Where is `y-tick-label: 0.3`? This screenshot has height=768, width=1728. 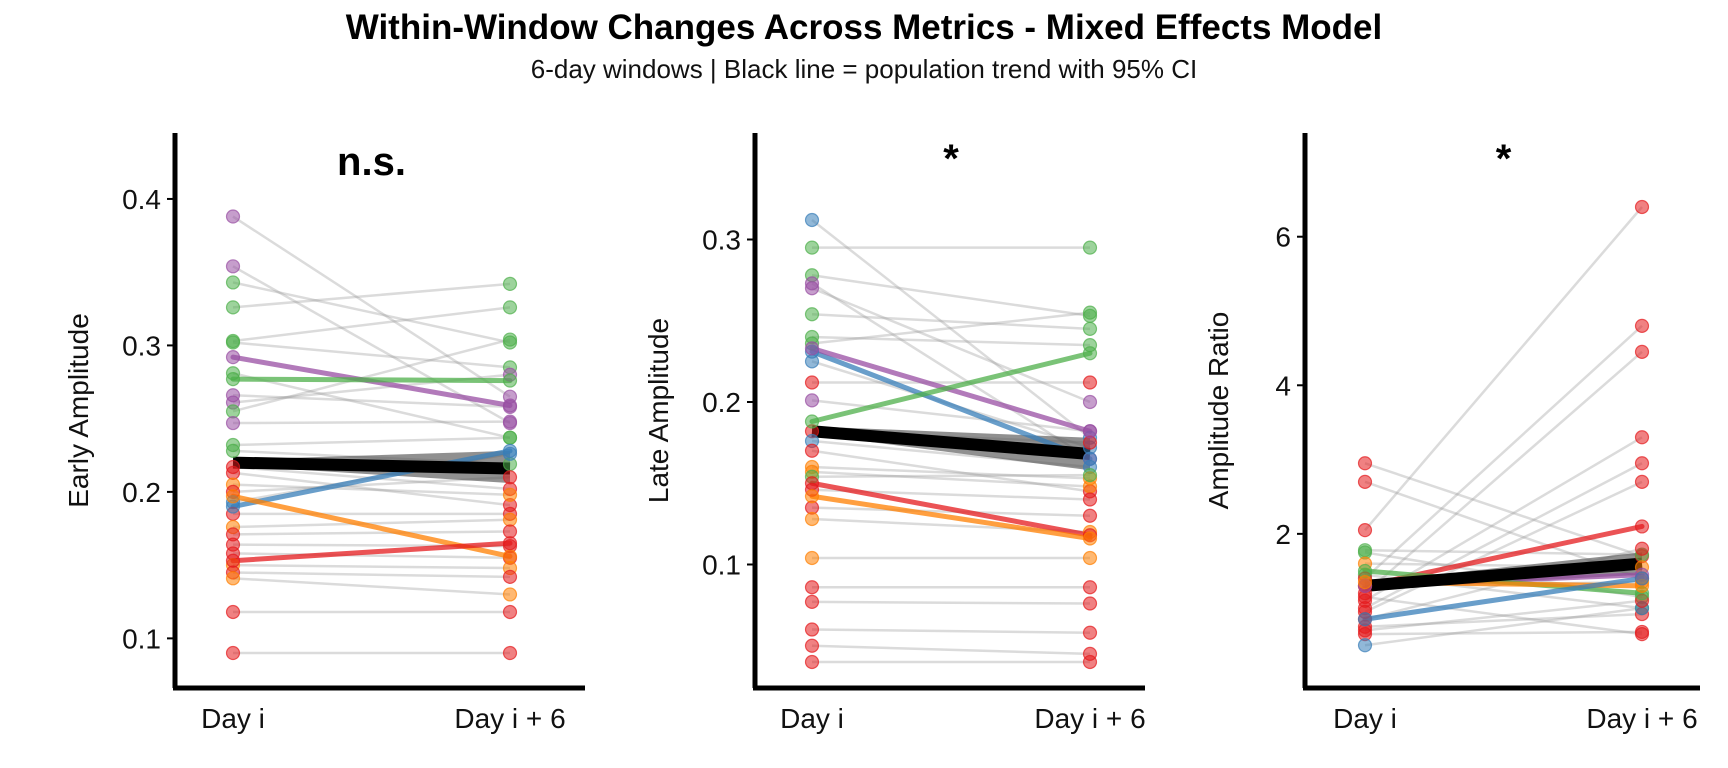 y-tick-label: 0.3 is located at coordinates (141, 345).